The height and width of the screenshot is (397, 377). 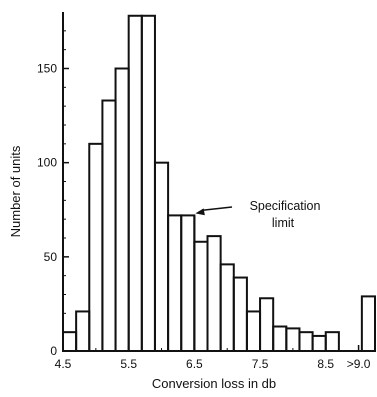 I want to click on x-tick-label: 7.5, so click(x=260, y=364).